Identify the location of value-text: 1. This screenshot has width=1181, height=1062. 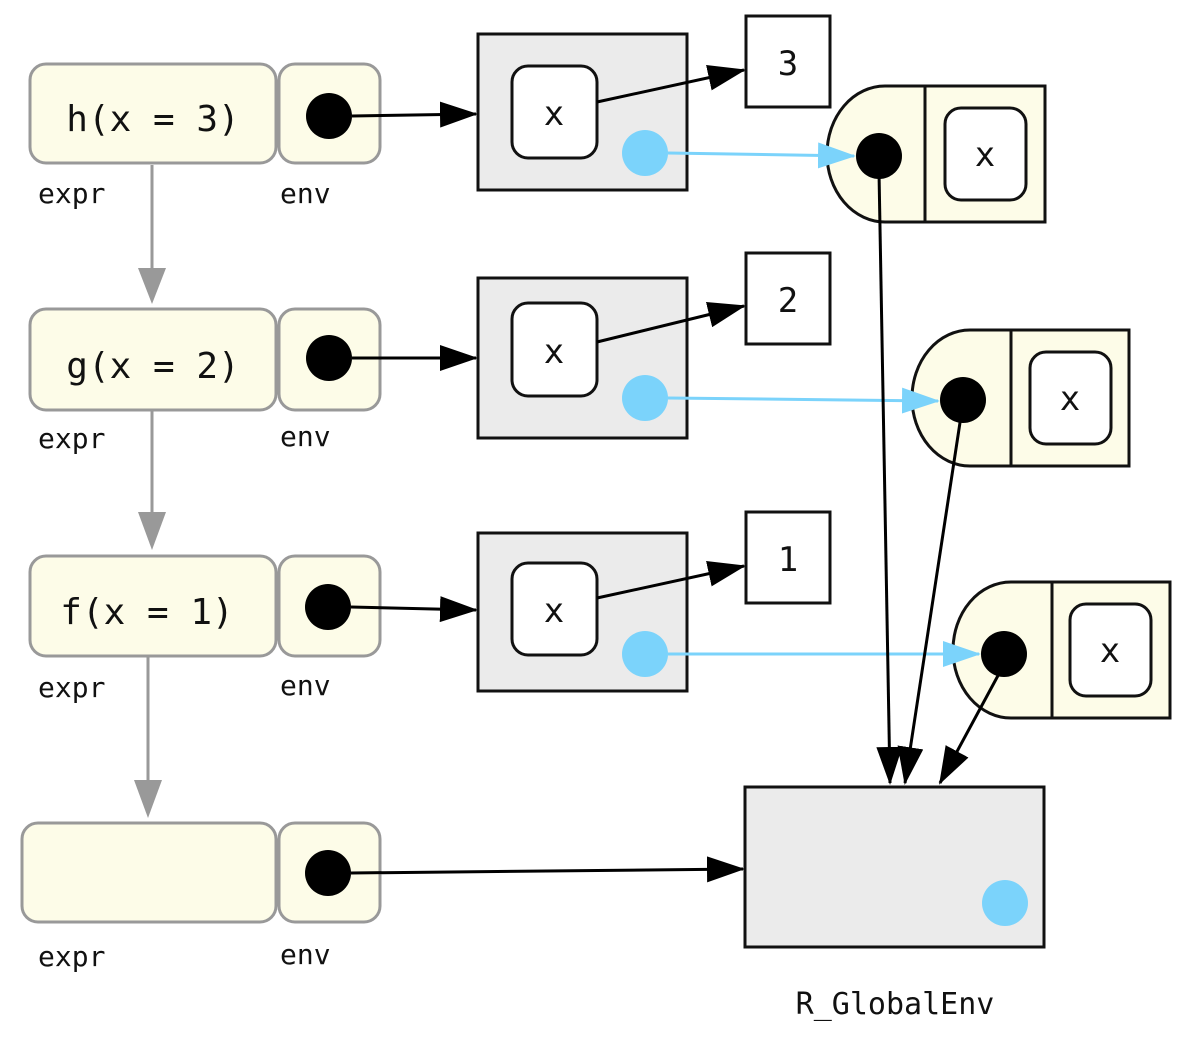
(788, 560).